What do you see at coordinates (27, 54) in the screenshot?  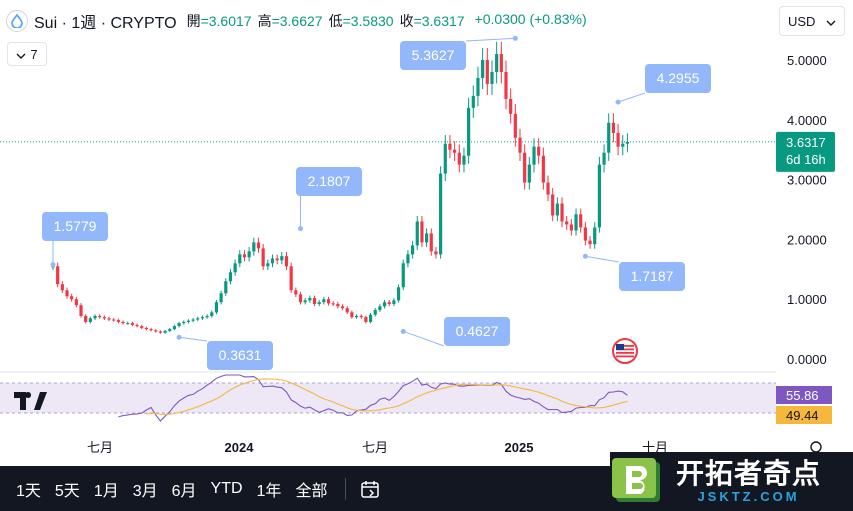 I see `indicators-toggle-button: 7` at bounding box center [27, 54].